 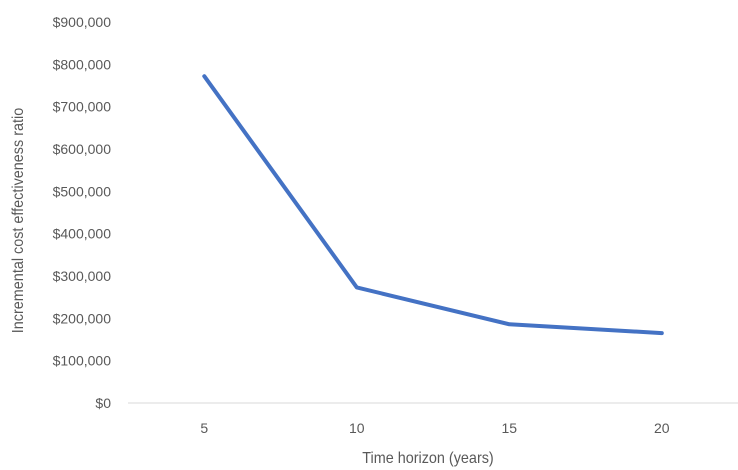 I want to click on y-tick-label: $200,000, so click(x=82, y=318).